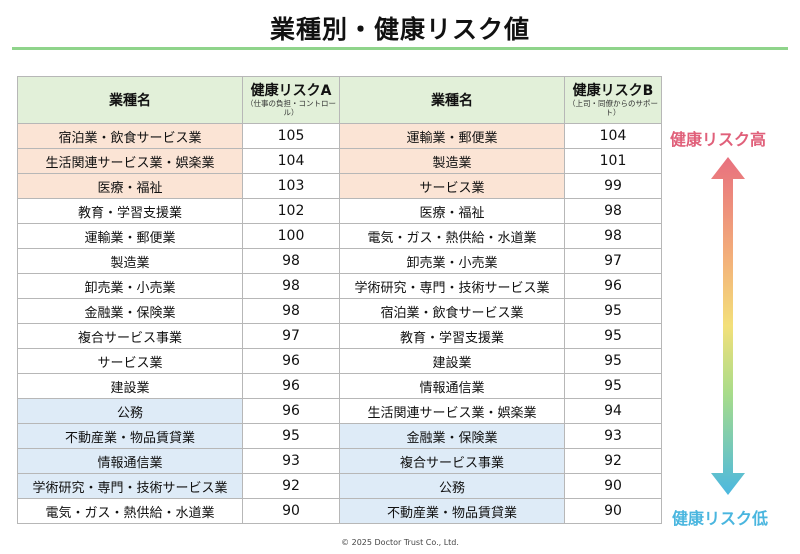  I want to click on industry-b-cell: 学術研究・専門・技術サービス業, so click(452, 286).